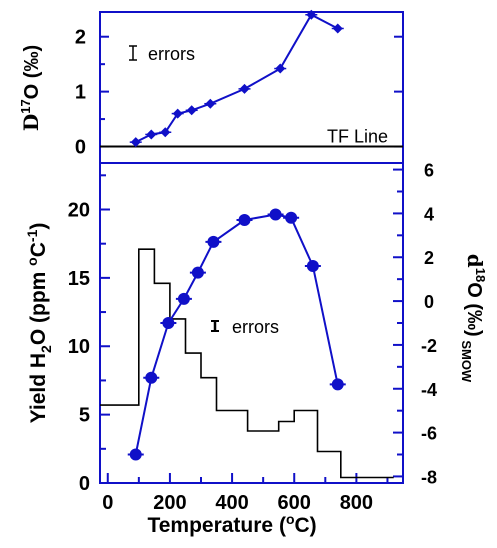 The height and width of the screenshot is (548, 497). Describe the element at coordinates (30, 88) in the screenshot. I see `top-y-axis-label: D17O (‰)` at that location.